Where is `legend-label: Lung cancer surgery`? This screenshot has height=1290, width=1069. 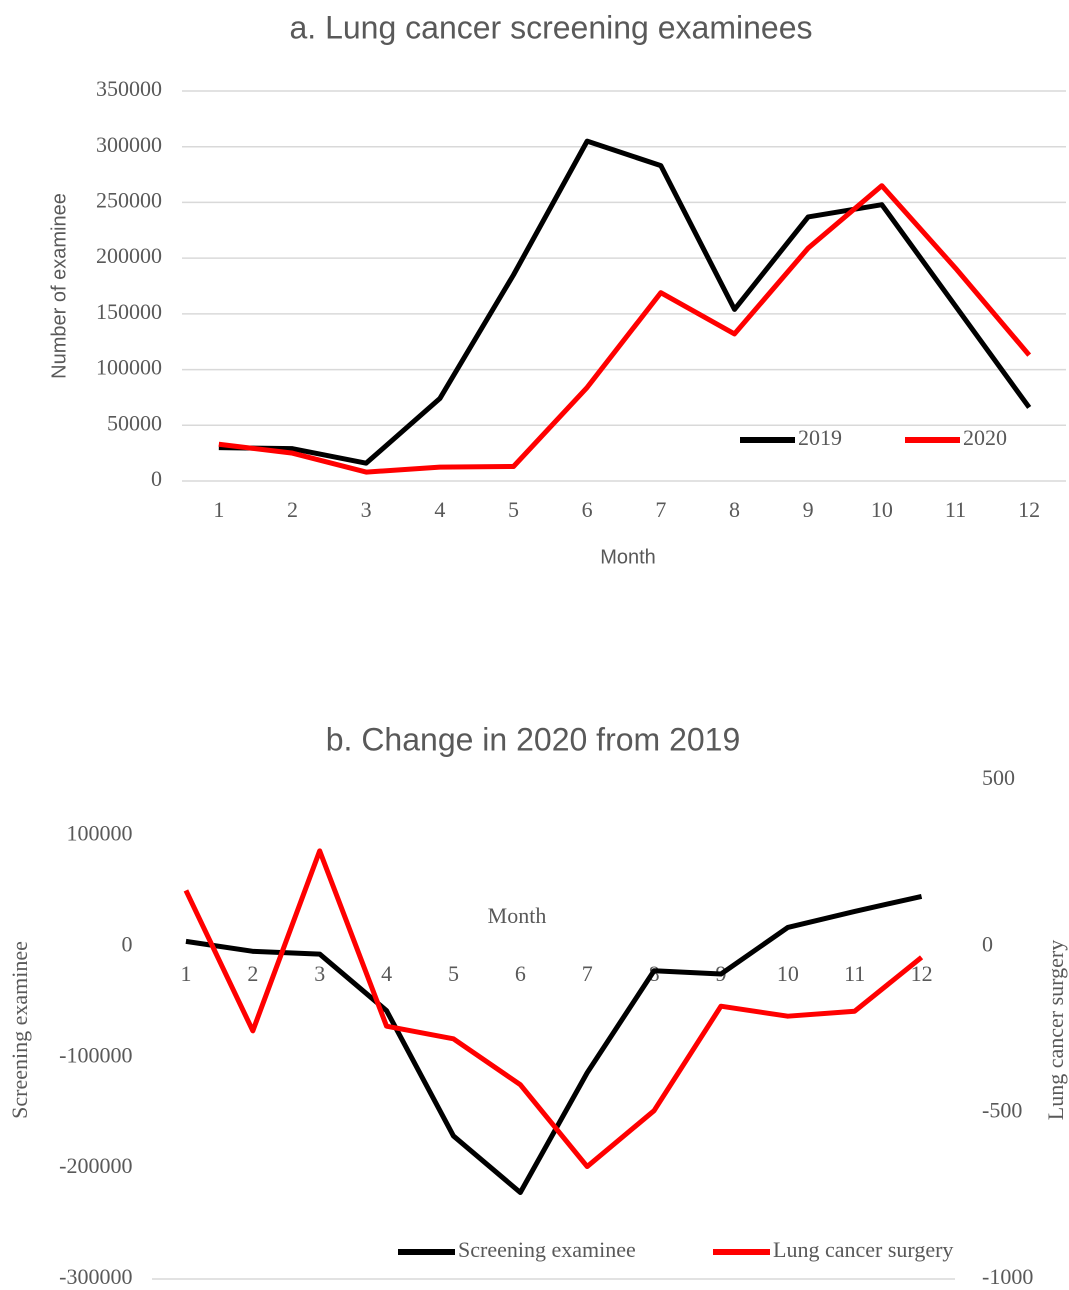 legend-label: Lung cancer surgery is located at coordinates (863, 1249).